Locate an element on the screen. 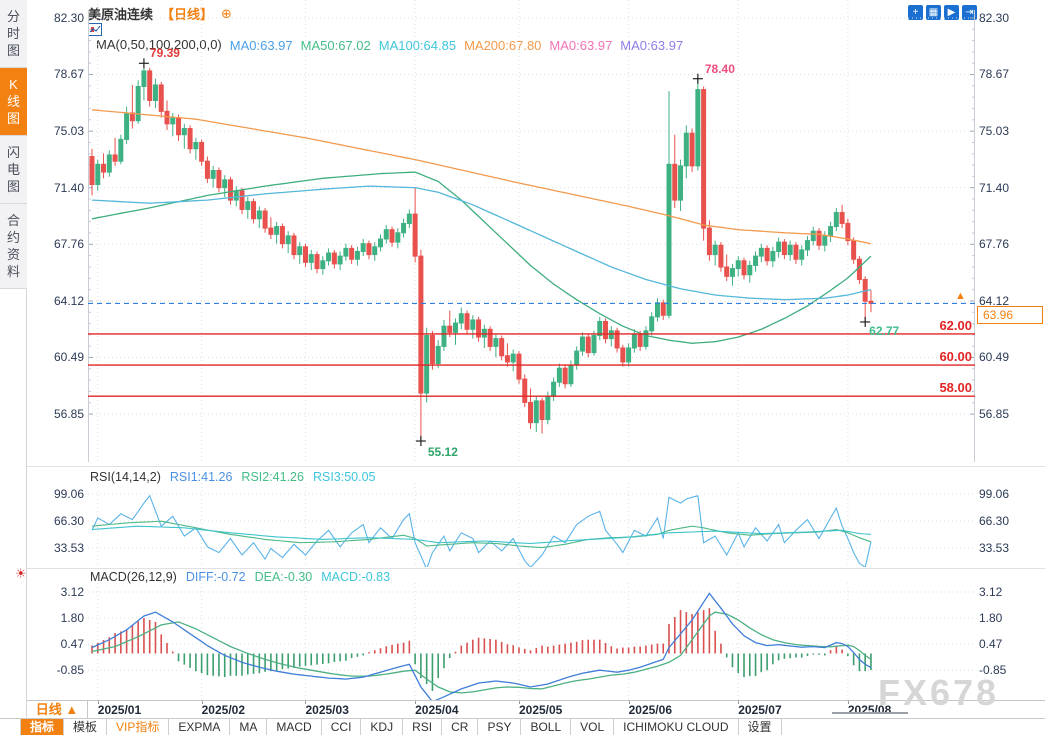 This screenshot has width=1045, height=735. rsi-panel-chart is located at coordinates (533, 525).